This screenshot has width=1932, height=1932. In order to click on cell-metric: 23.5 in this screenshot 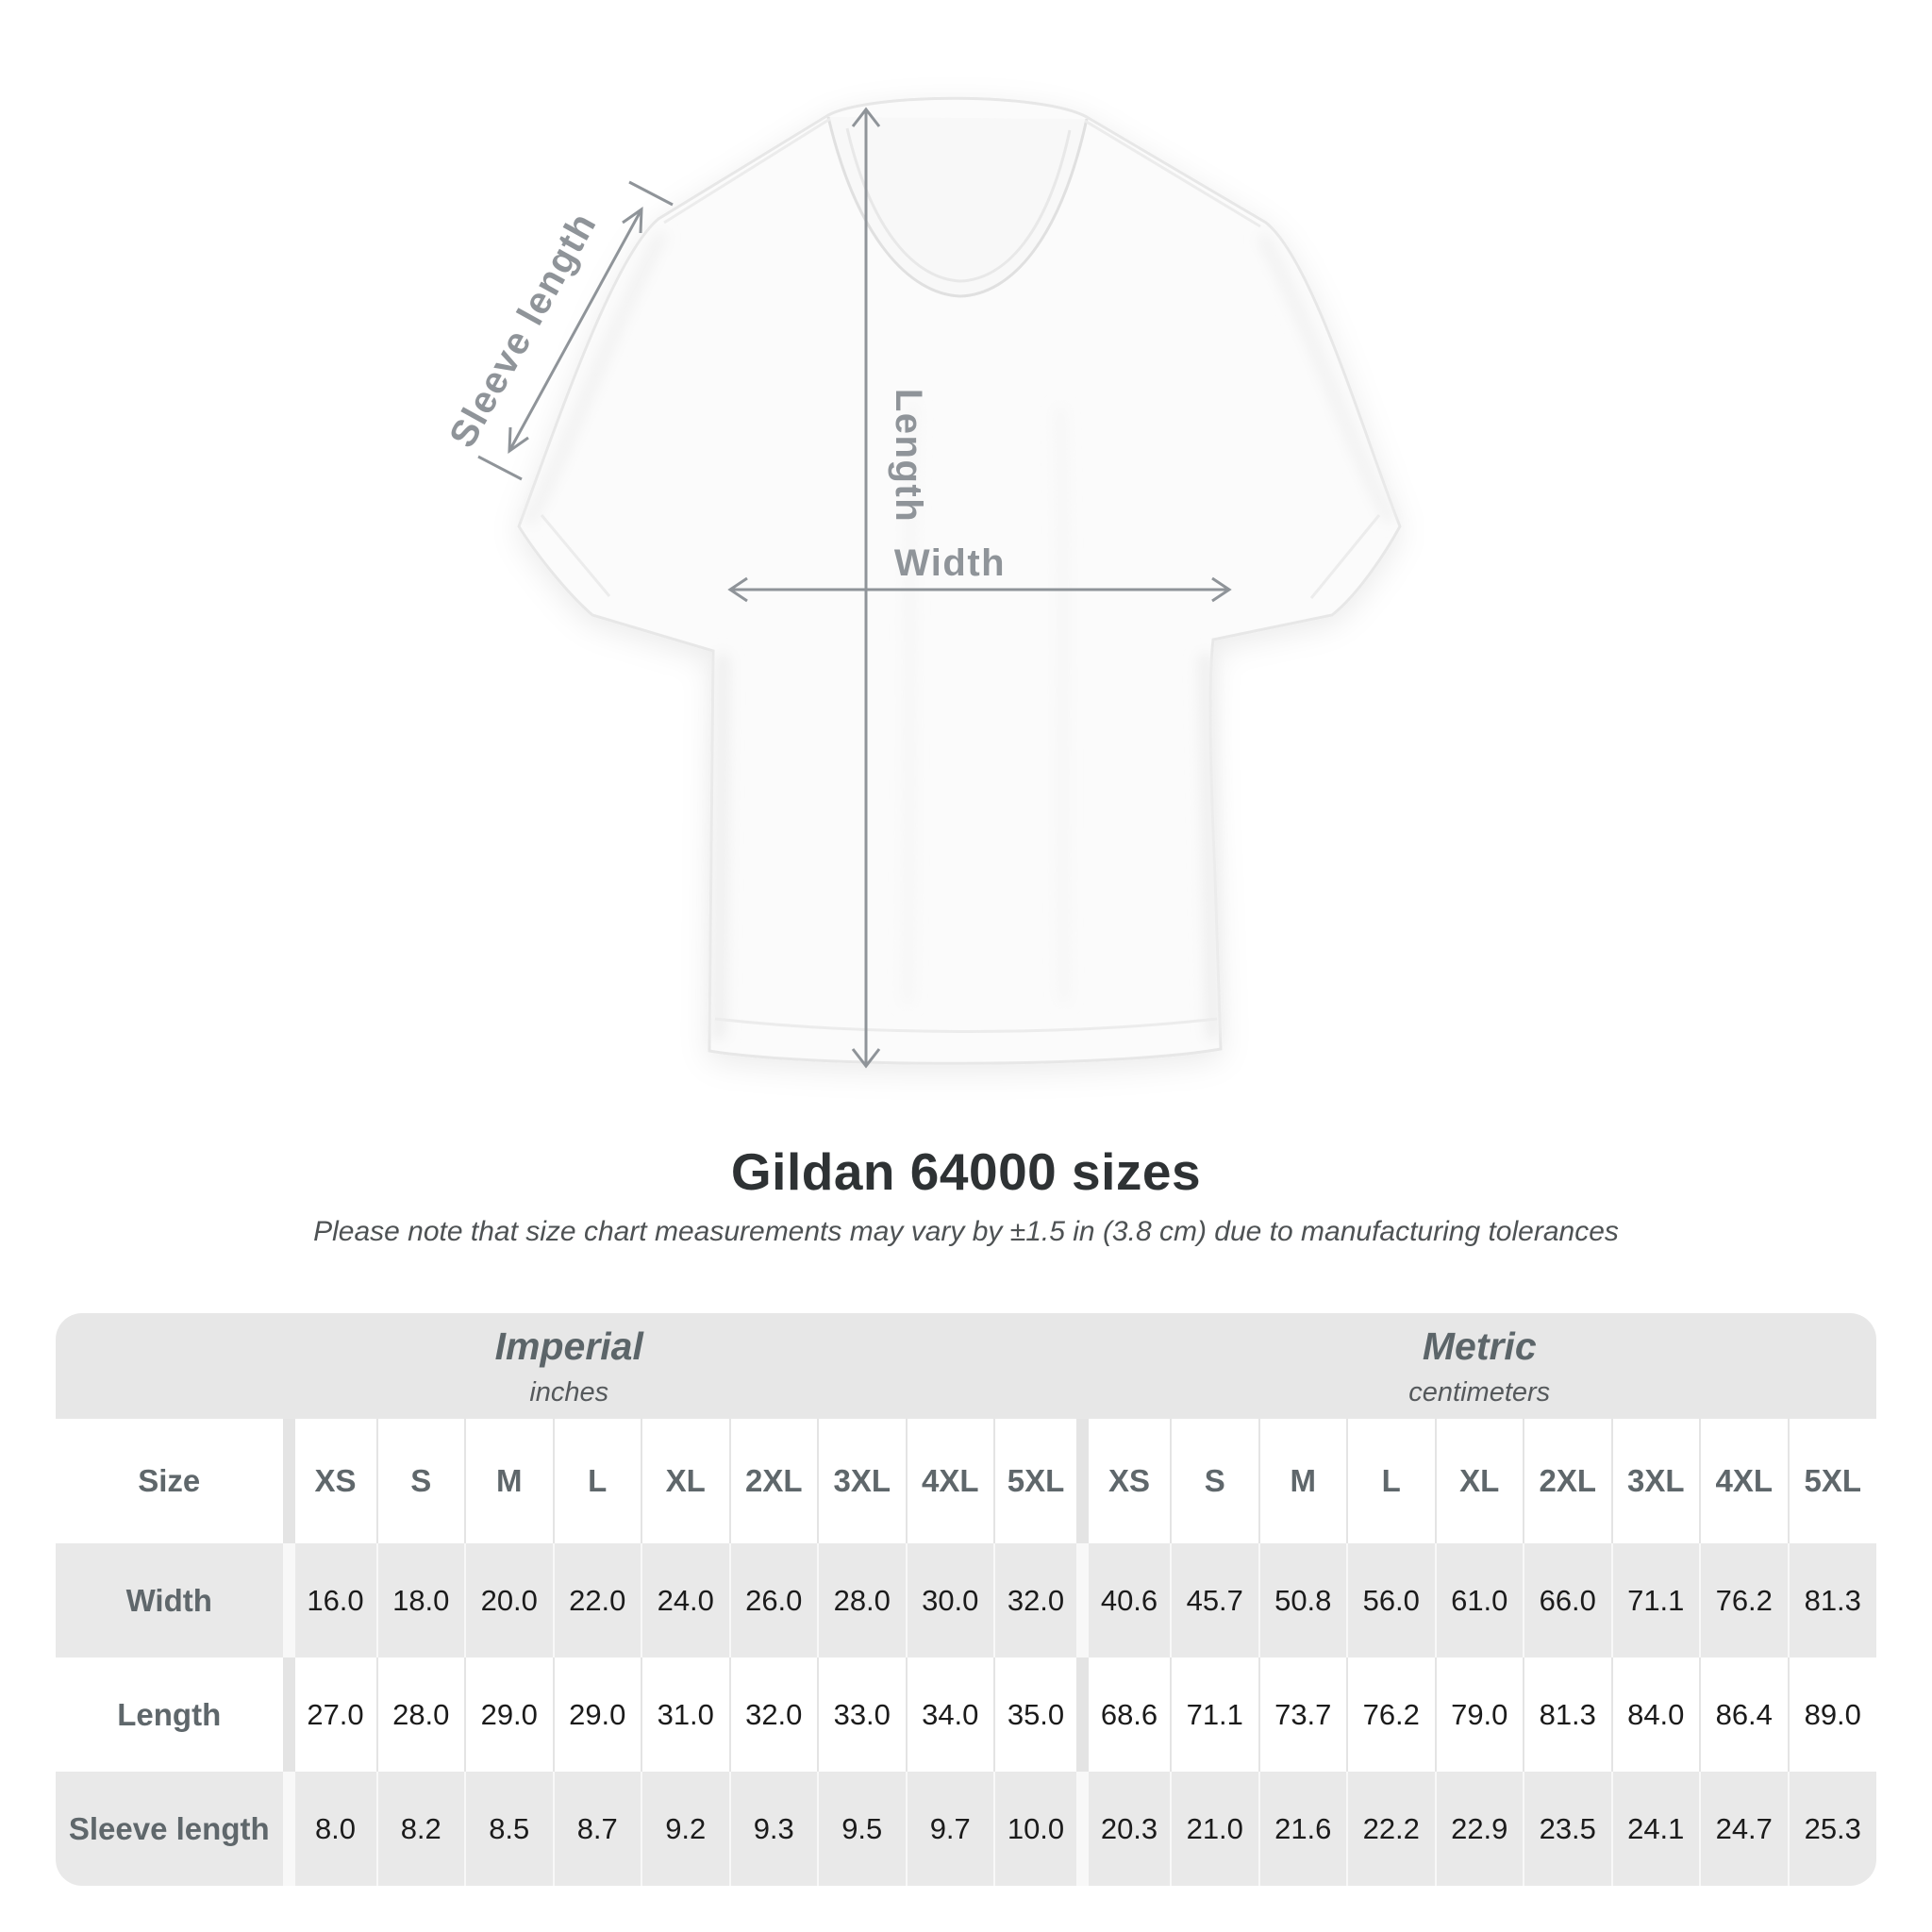, I will do `click(1567, 1829)`.